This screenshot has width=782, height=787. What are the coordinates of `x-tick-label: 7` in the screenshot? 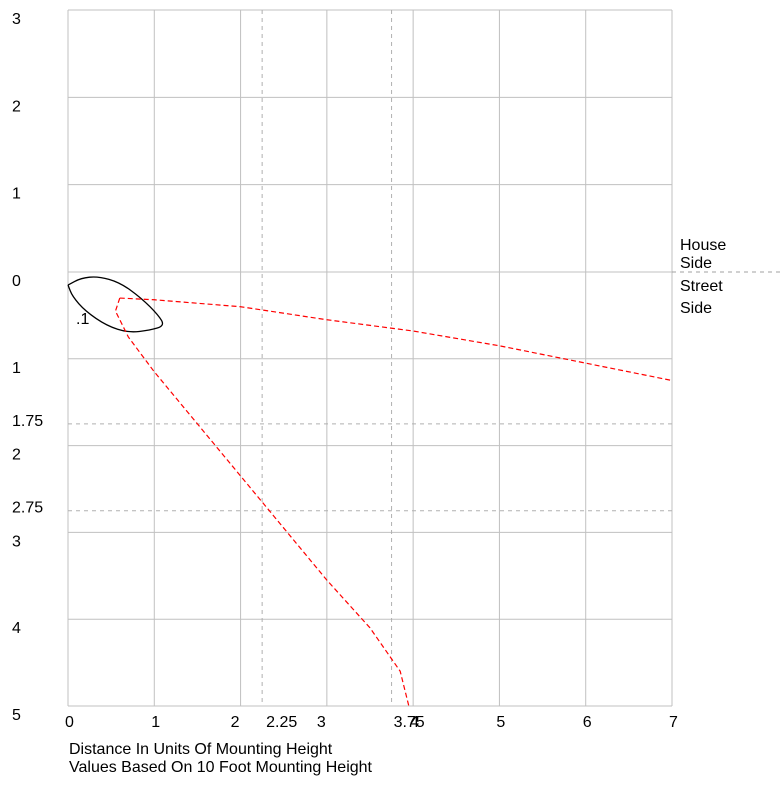 It's located at (673, 722).